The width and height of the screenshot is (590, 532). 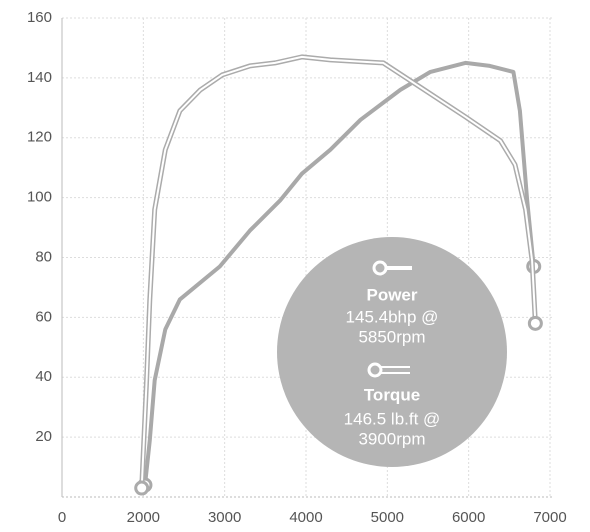 What do you see at coordinates (391, 294) in the screenshot?
I see `annotation-title: Power` at bounding box center [391, 294].